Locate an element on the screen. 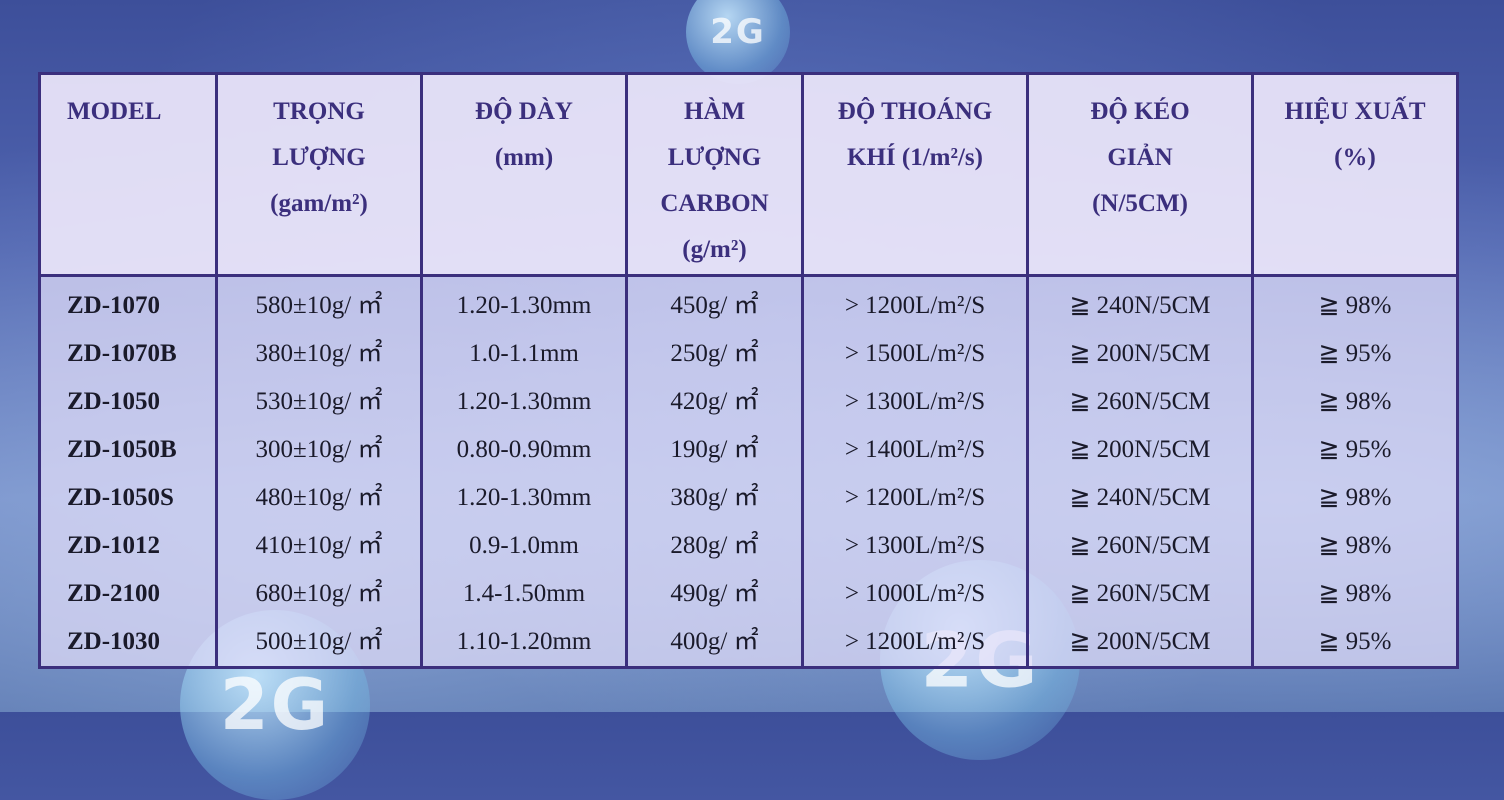 The image size is (1504, 800). spec-cell: 500±10g/ ㎡ is located at coordinates (319, 643).